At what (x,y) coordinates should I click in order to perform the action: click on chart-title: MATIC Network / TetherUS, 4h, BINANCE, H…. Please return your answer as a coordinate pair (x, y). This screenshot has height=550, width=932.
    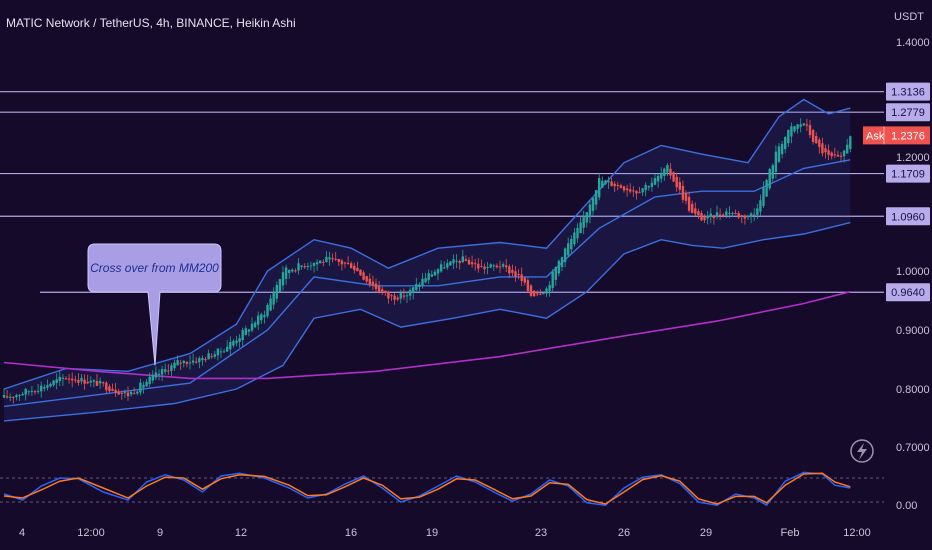
    Looking at the image, I should click on (151, 23).